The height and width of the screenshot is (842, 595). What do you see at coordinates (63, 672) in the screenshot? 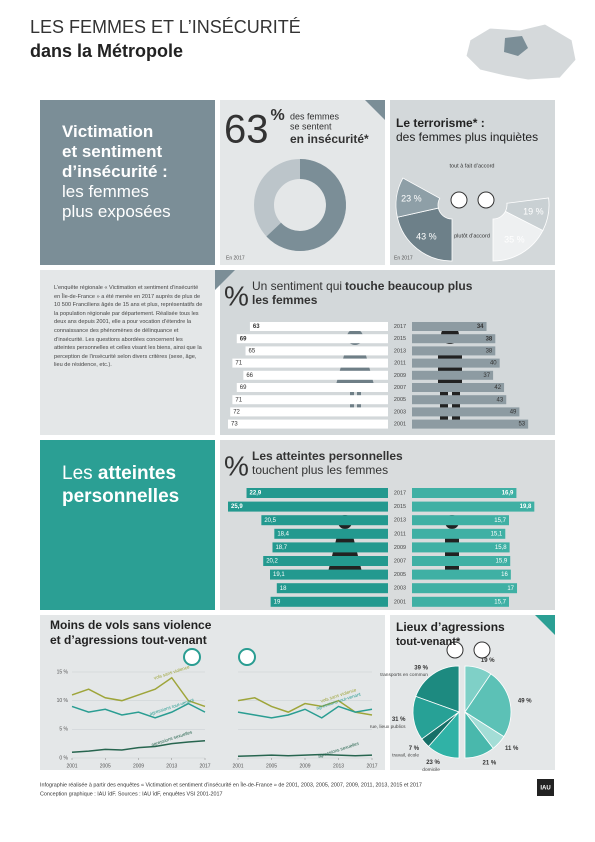
I see `y-tick-label: 15 %` at bounding box center [63, 672].